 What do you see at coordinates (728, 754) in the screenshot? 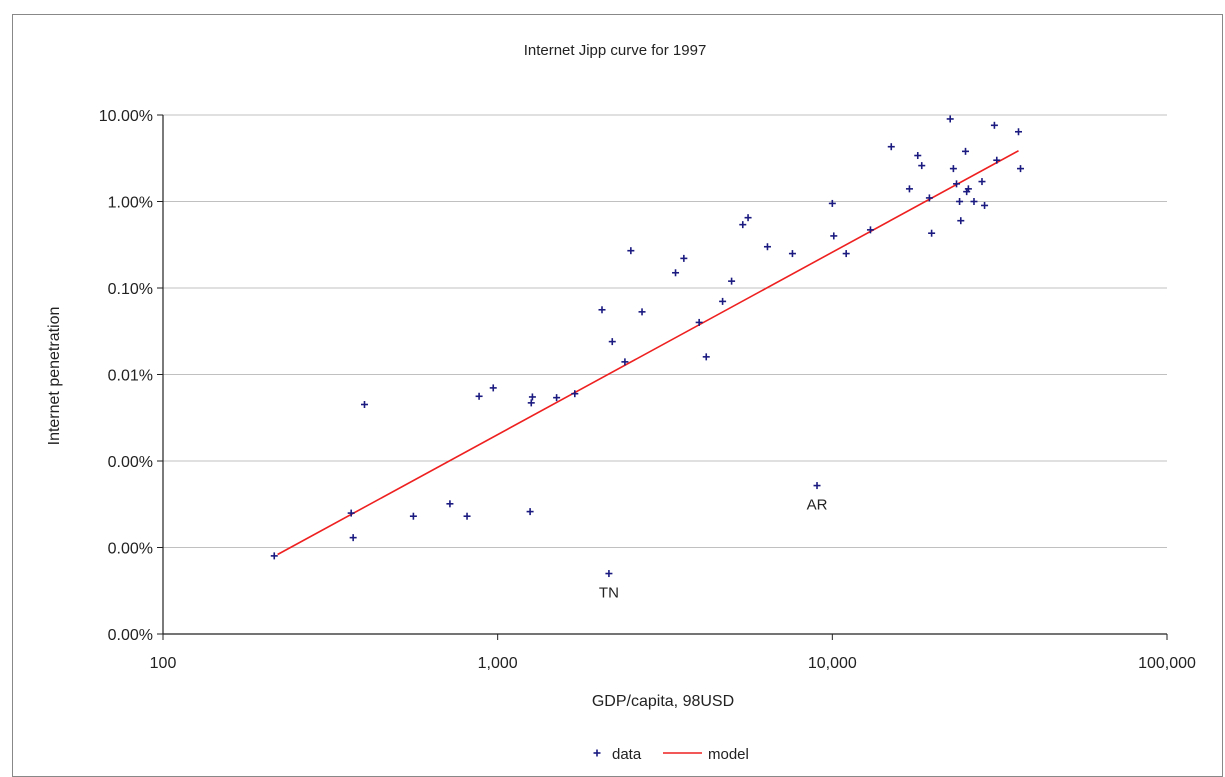
I see `legend-model-label: model` at bounding box center [728, 754].